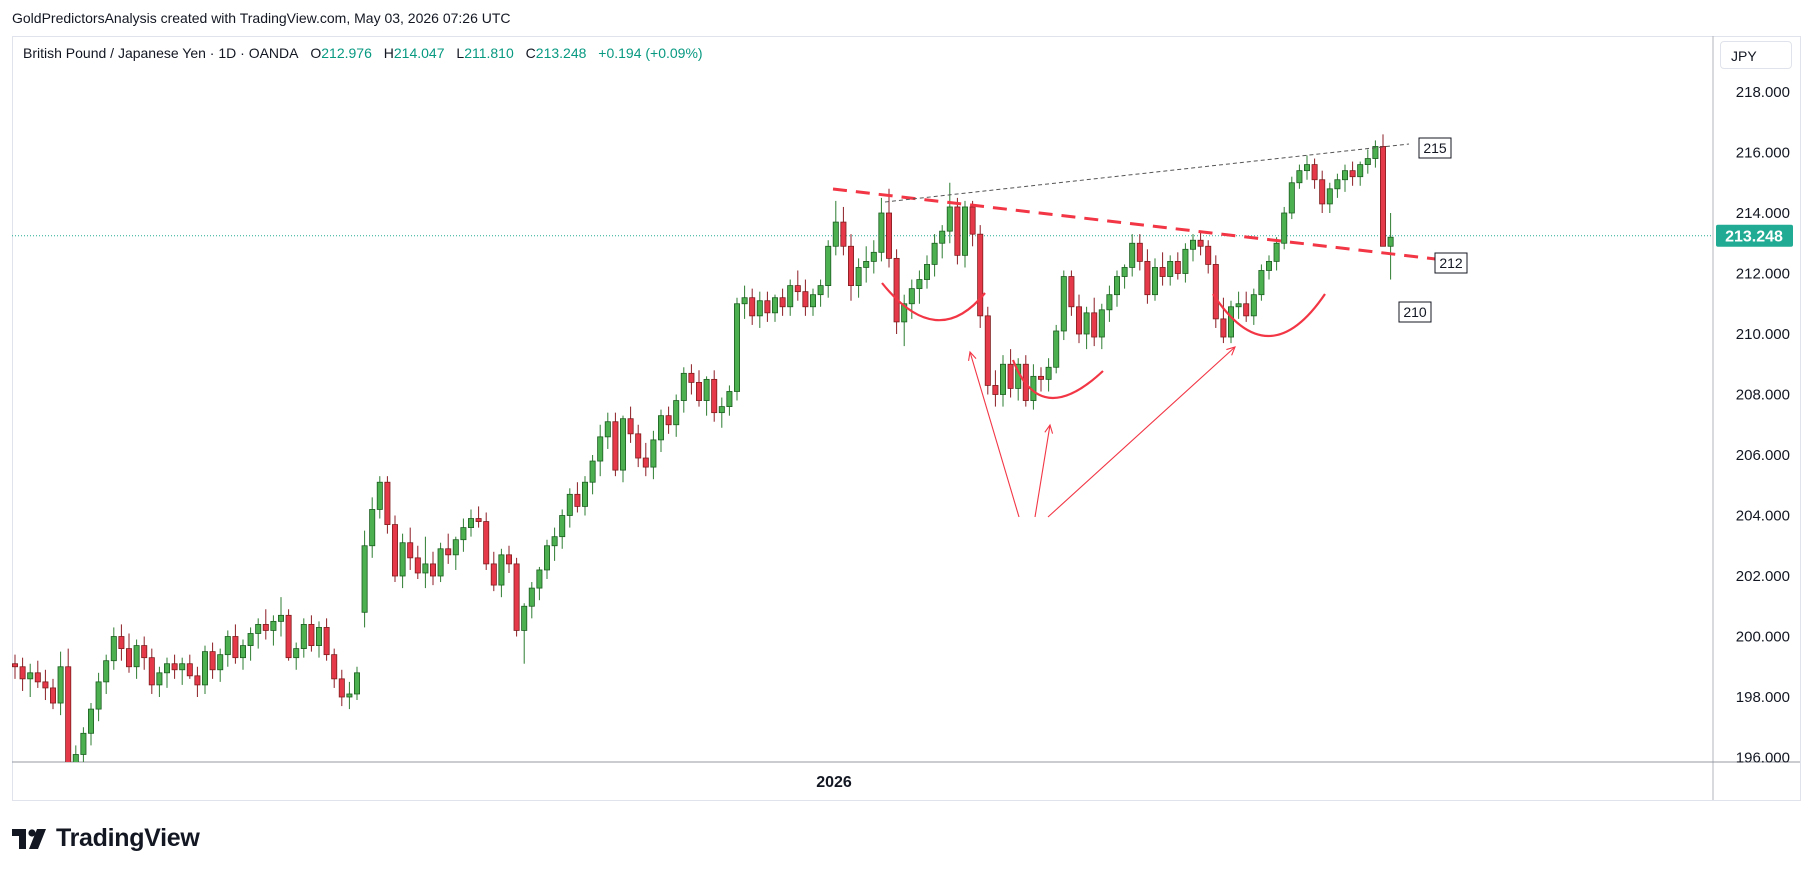 The width and height of the screenshot is (1814, 877). Describe the element at coordinates (530, 53) in the screenshot. I see `close-label: C` at that location.